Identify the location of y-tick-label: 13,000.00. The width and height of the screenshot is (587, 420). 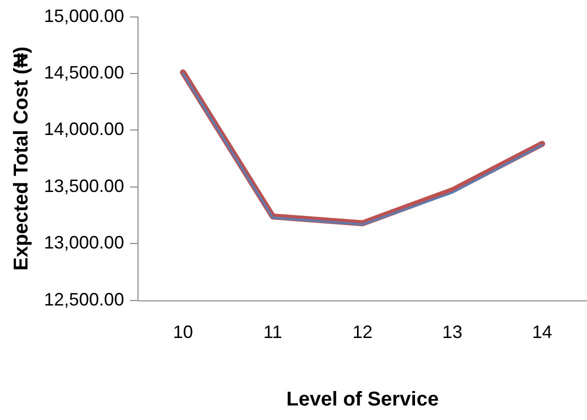
(84, 242).